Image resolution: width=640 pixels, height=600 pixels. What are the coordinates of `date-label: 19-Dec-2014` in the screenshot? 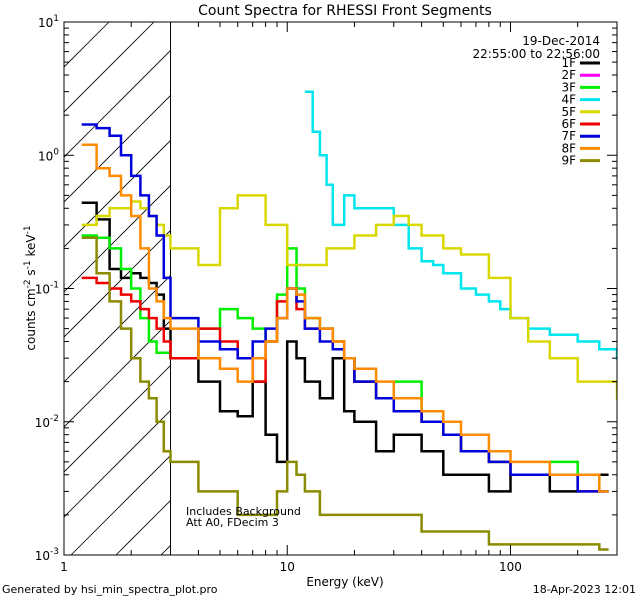 It's located at (561, 41).